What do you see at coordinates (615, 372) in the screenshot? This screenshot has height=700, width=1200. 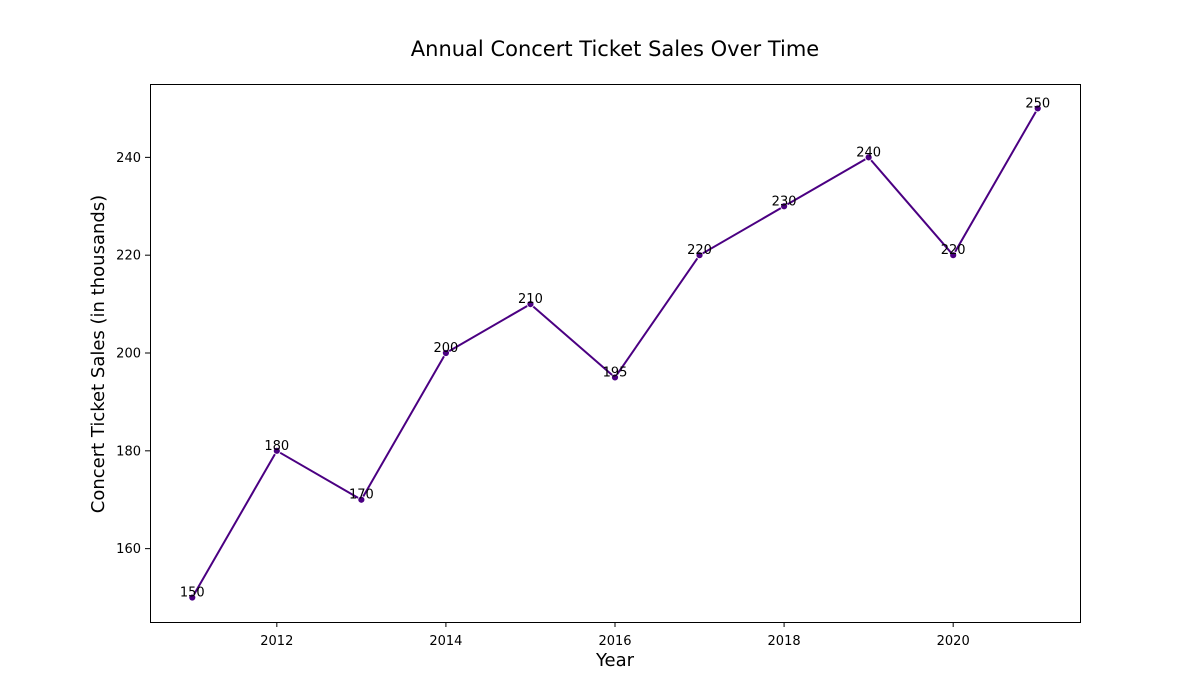 I see `data-label: 195` at bounding box center [615, 372].